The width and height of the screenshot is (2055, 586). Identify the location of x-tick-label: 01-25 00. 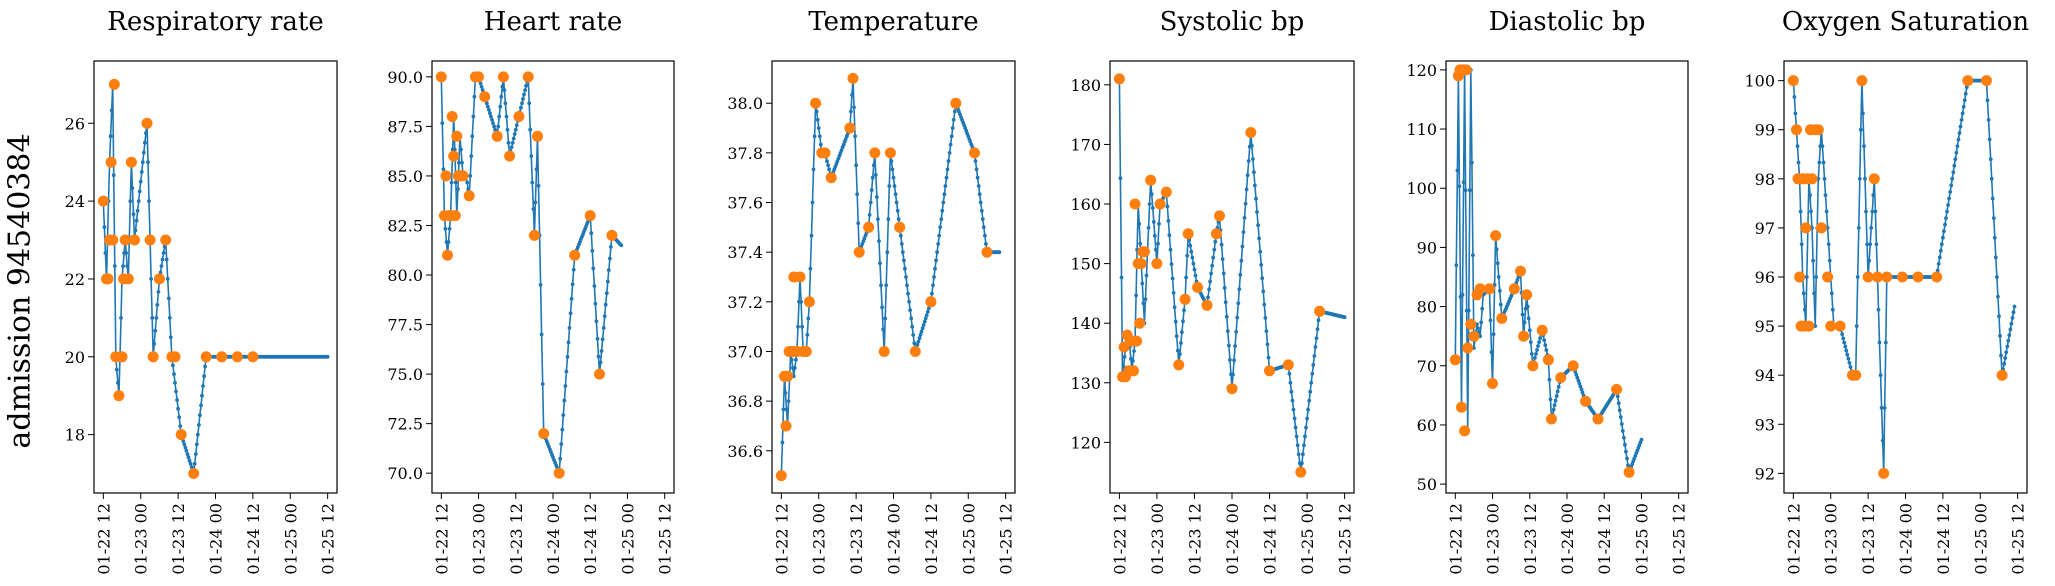
(1307, 539).